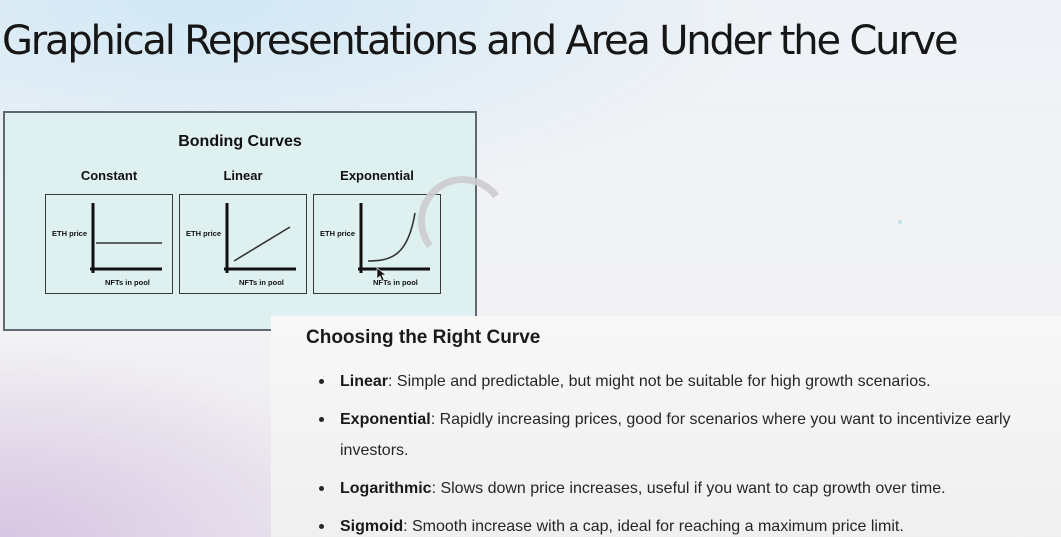 This screenshot has height=537, width=1061. Describe the element at coordinates (243, 175) in the screenshot. I see `panel-label-linear: Linear` at that location.